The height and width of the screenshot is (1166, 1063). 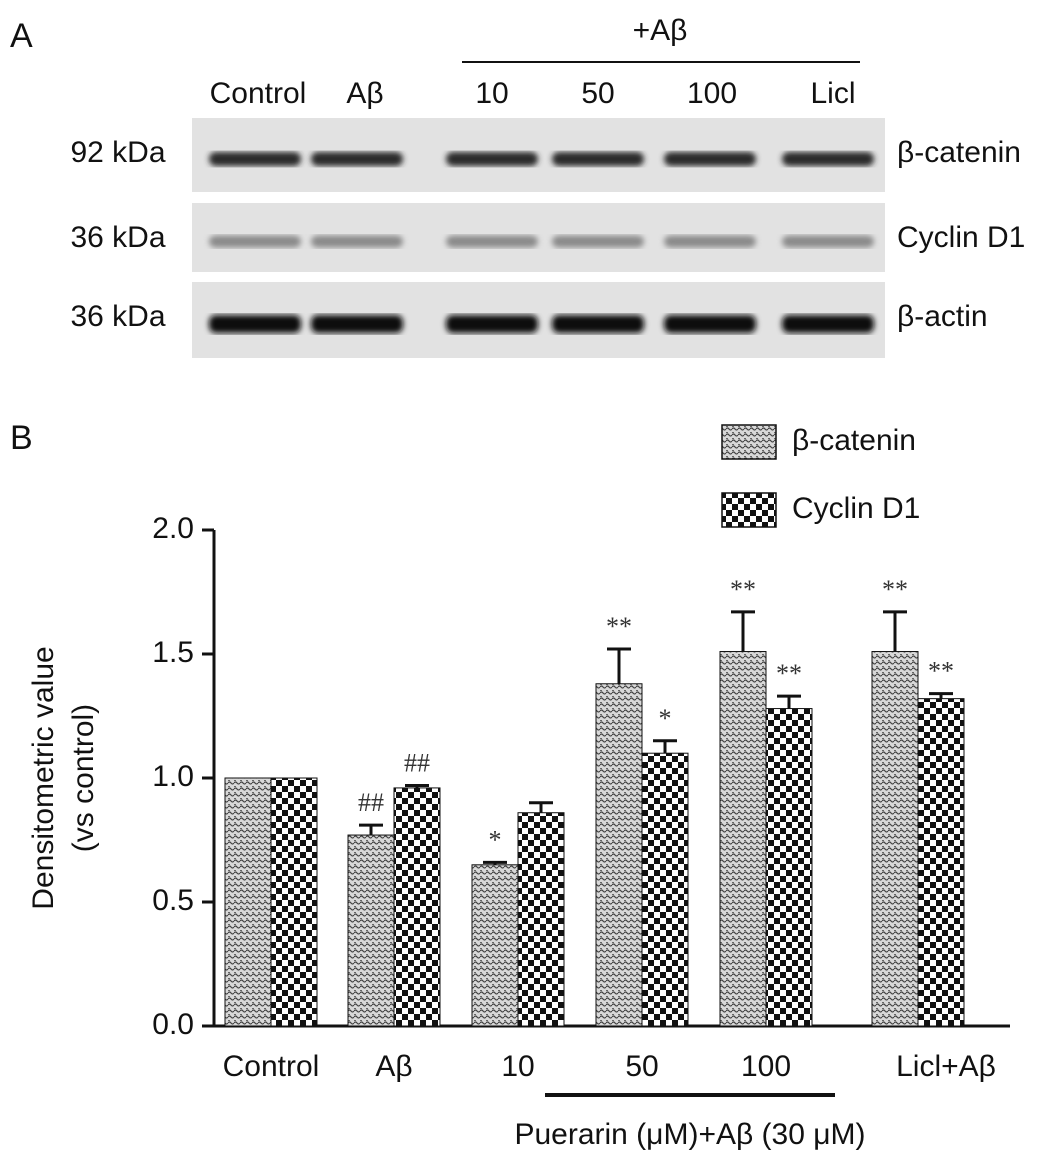 I want to click on protein-label: β-actin, so click(x=942, y=316).